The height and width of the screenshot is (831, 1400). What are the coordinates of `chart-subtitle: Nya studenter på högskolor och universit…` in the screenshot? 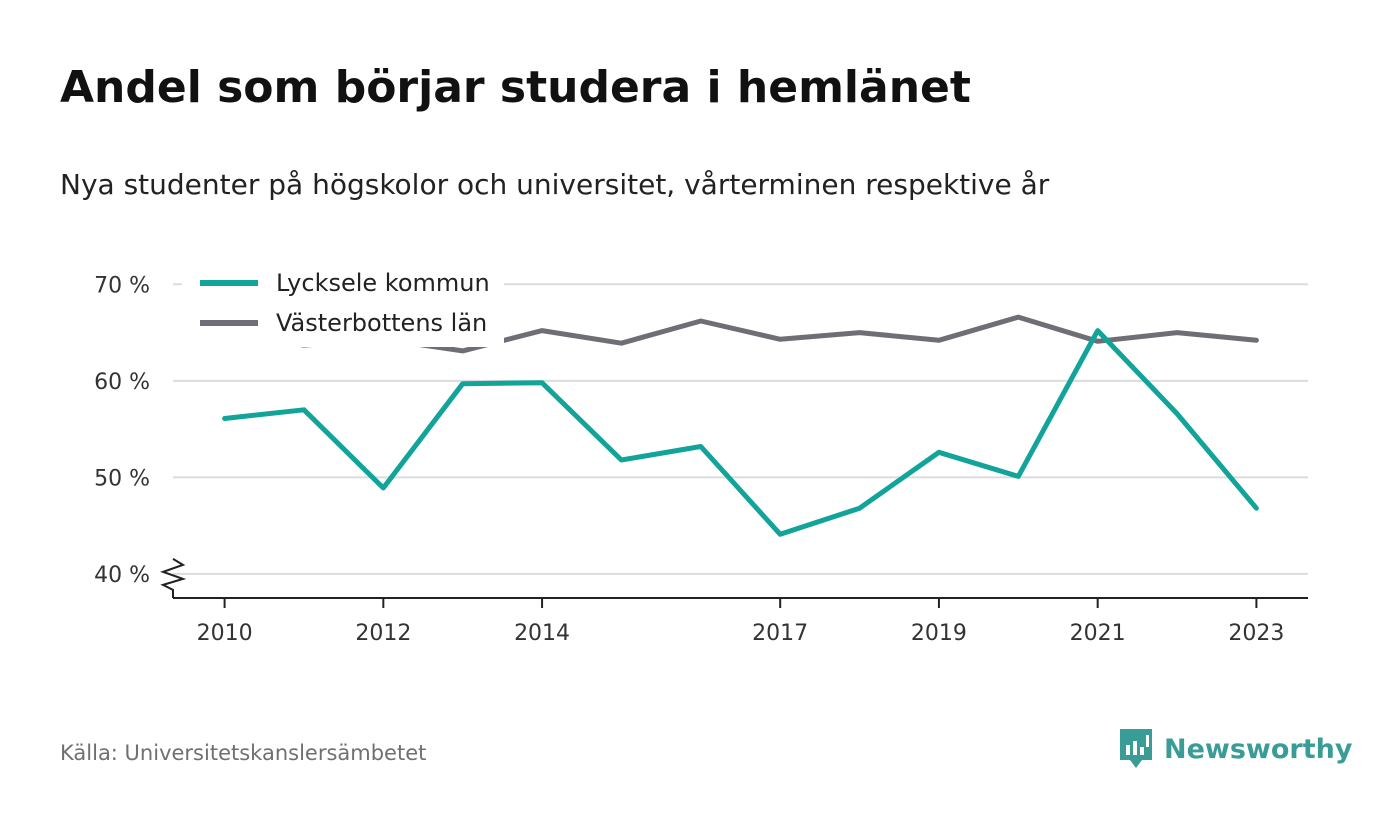 It's located at (555, 184).